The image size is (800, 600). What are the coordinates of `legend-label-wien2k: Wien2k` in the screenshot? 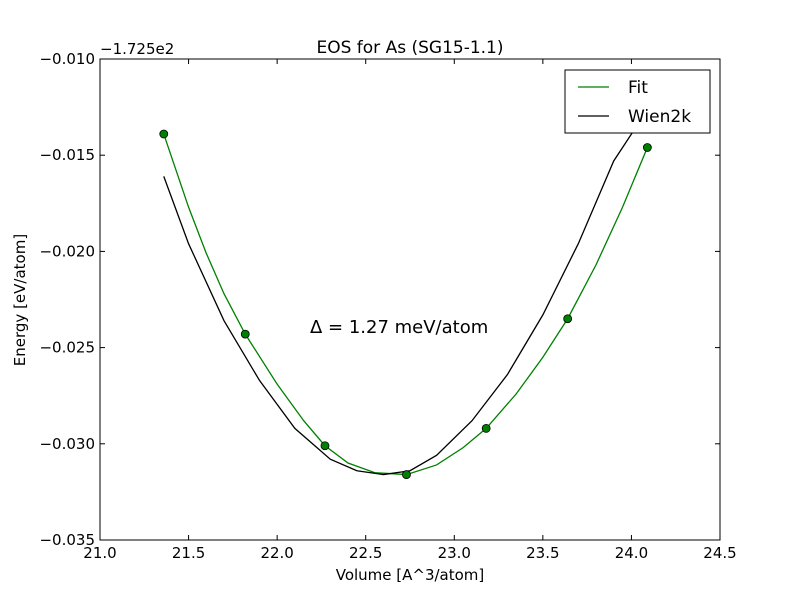 It's located at (659, 117).